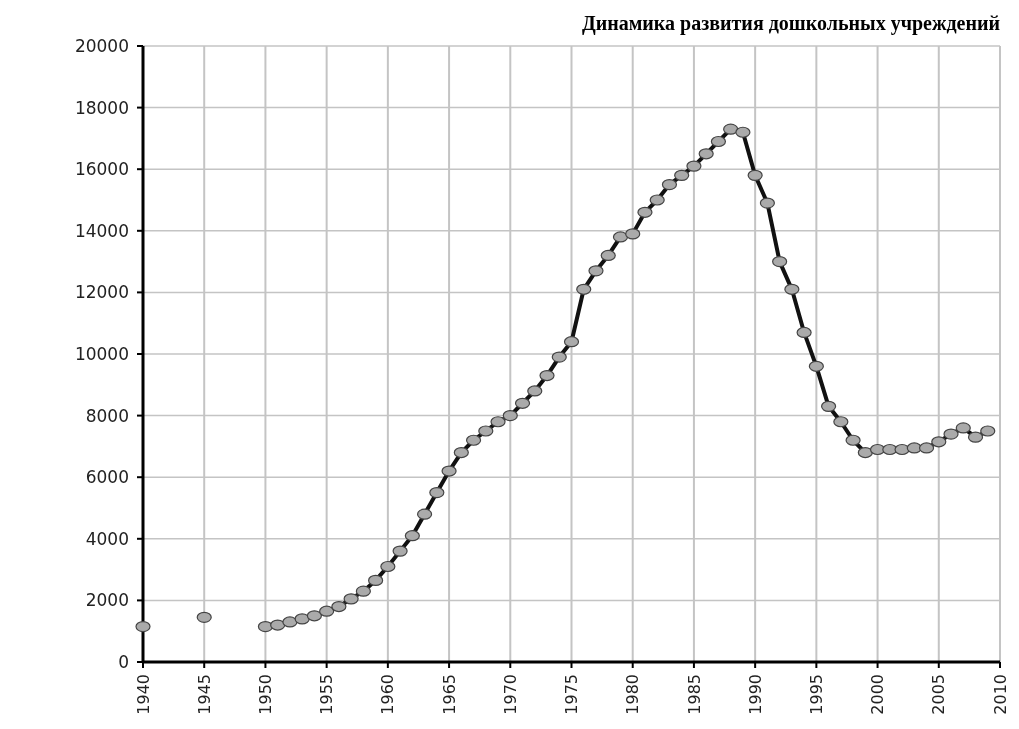 The width and height of the screenshot is (1019, 729). I want to click on x-tick-label: 1955, so click(327, 694).